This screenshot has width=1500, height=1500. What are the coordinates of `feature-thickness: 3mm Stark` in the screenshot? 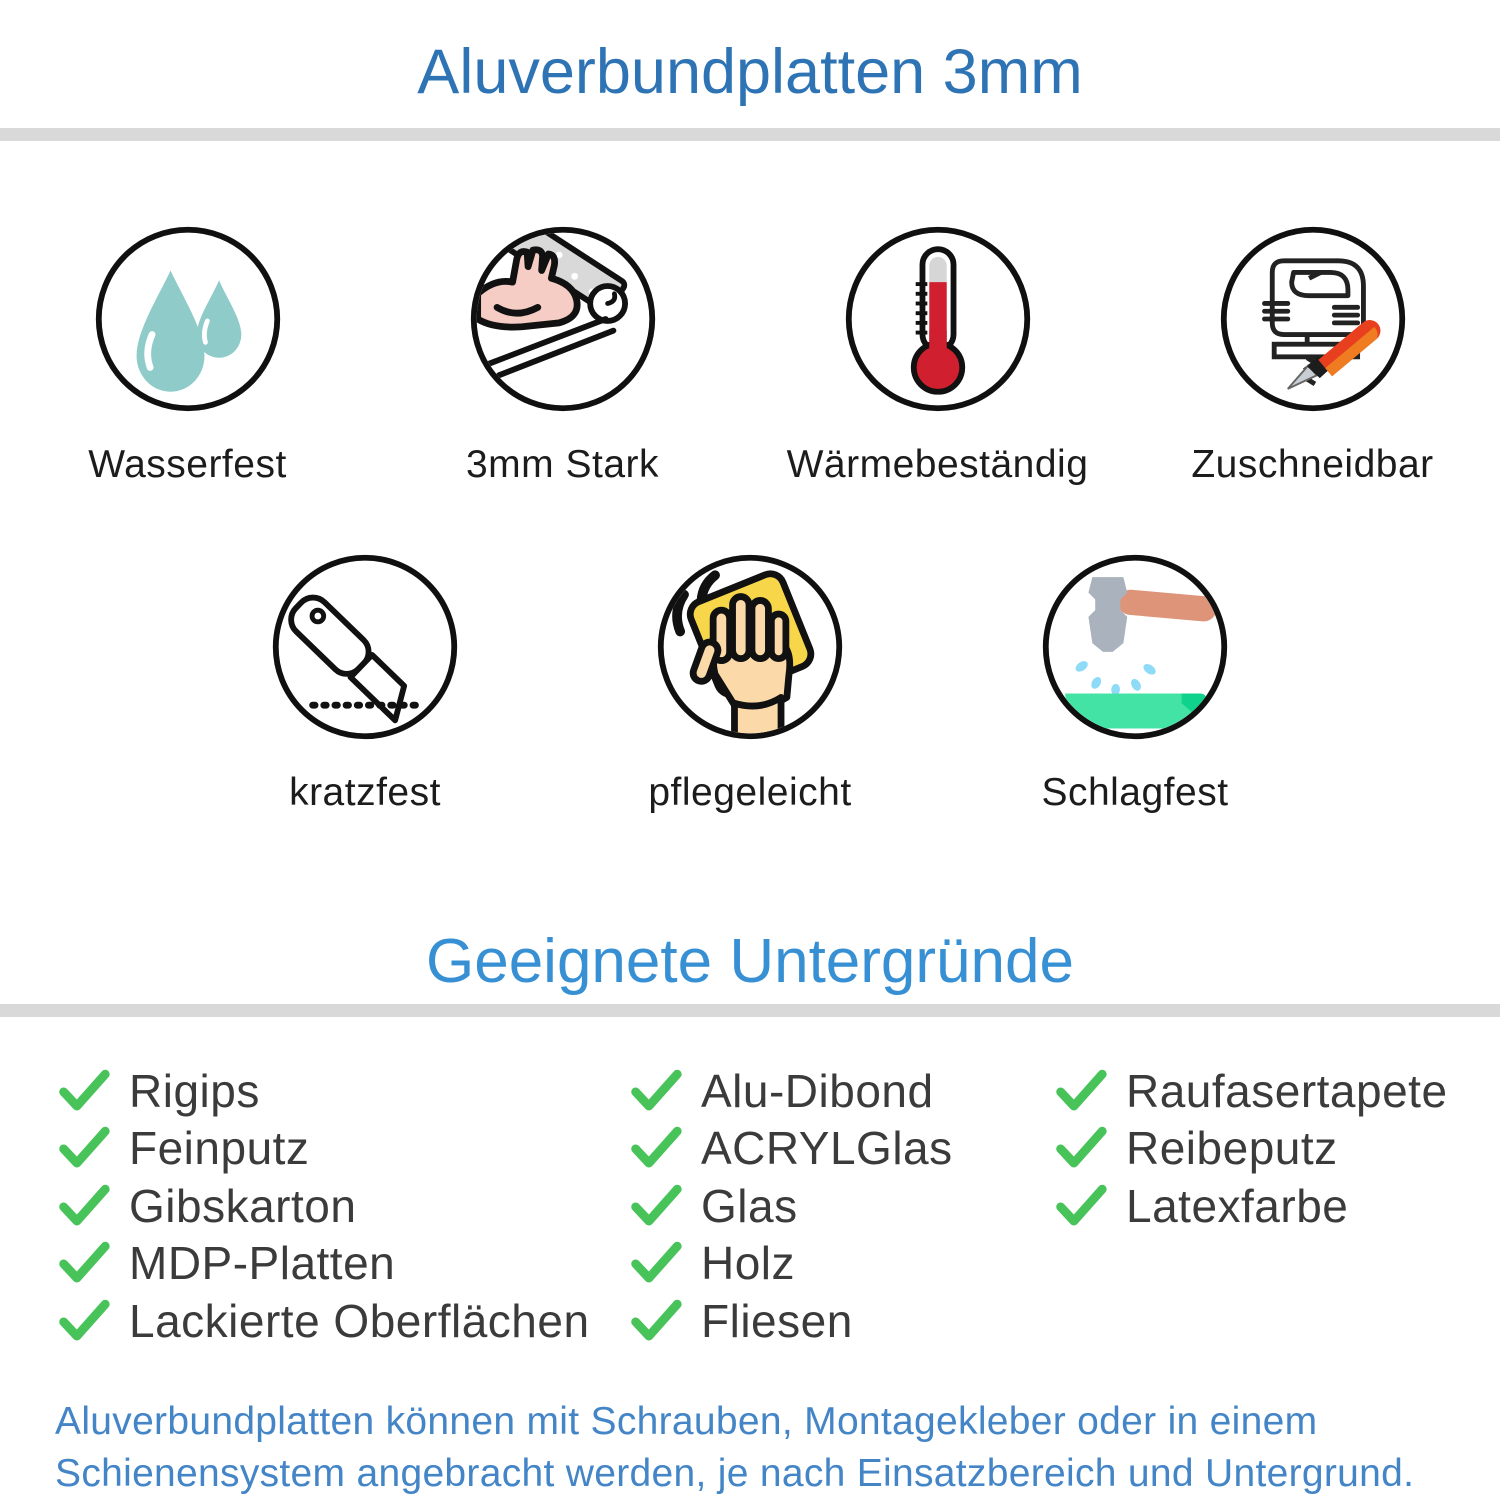 It's located at (562, 354).